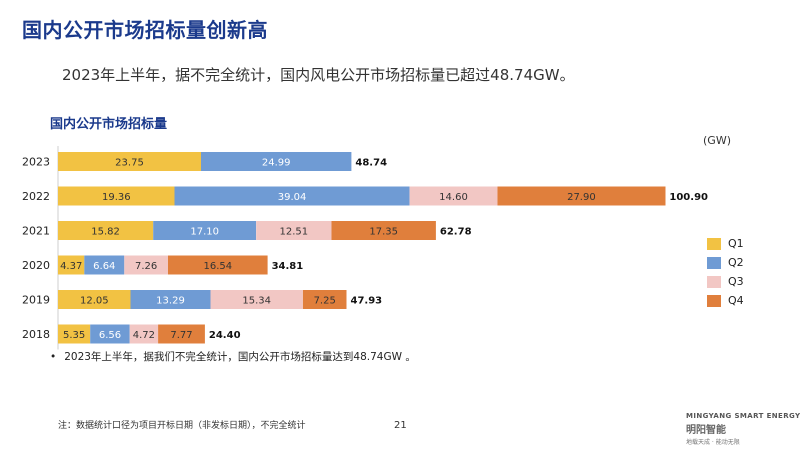 This screenshot has height=452, width=800. I want to click on total-label-2020: 34.81, so click(288, 266).